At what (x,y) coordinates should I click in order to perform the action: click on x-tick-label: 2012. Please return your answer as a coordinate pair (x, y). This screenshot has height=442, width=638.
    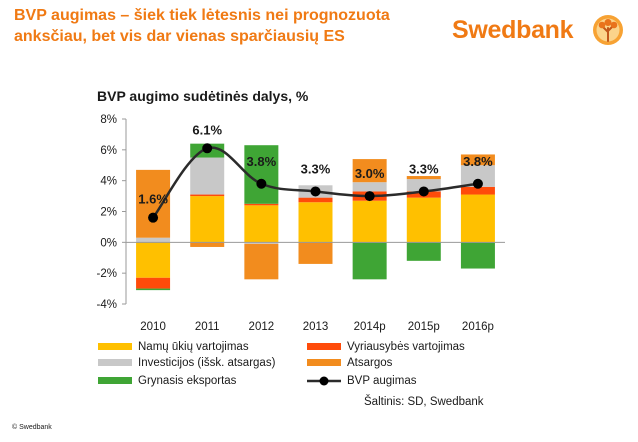
    Looking at the image, I should click on (262, 327).